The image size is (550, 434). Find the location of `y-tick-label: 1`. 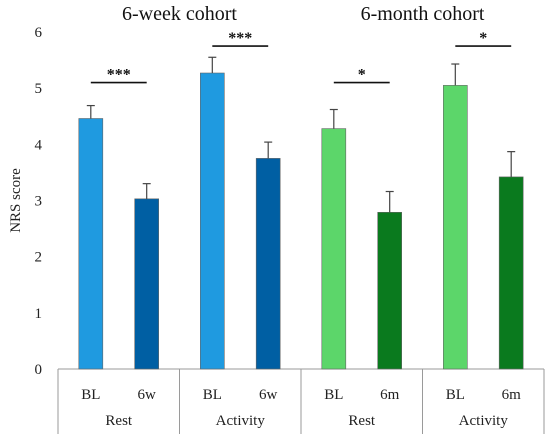

y-tick-label: 1 is located at coordinates (39, 314).